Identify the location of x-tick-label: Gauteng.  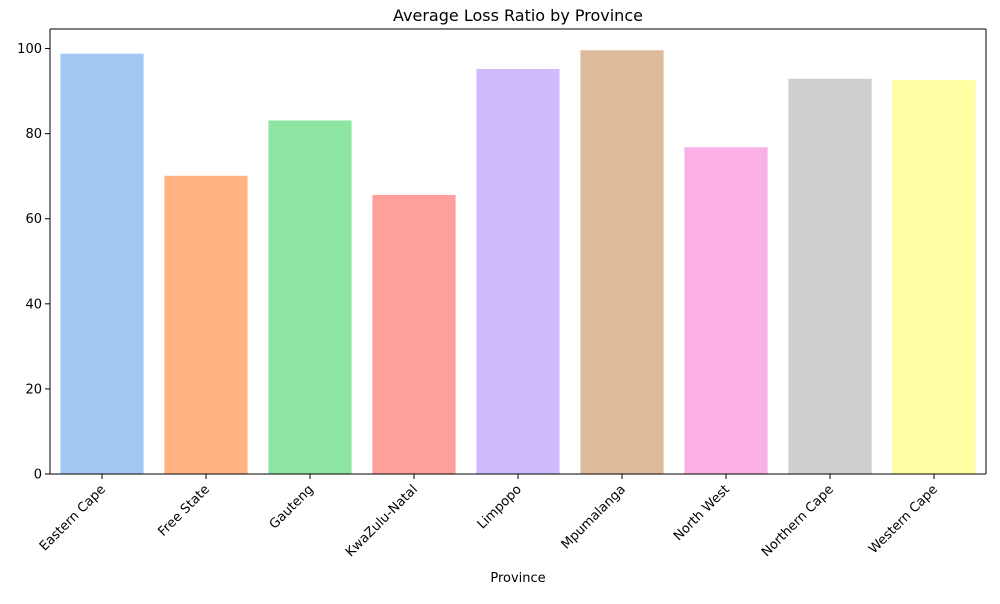
(292, 507).